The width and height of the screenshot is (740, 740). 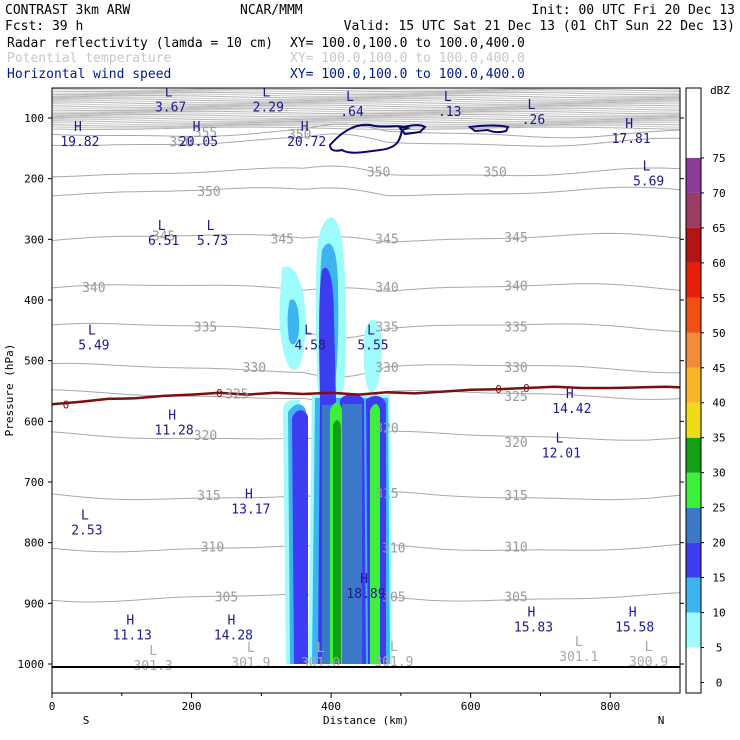 What do you see at coordinates (271, 10) in the screenshot?
I see `org-title: NCAR/MMM` at bounding box center [271, 10].